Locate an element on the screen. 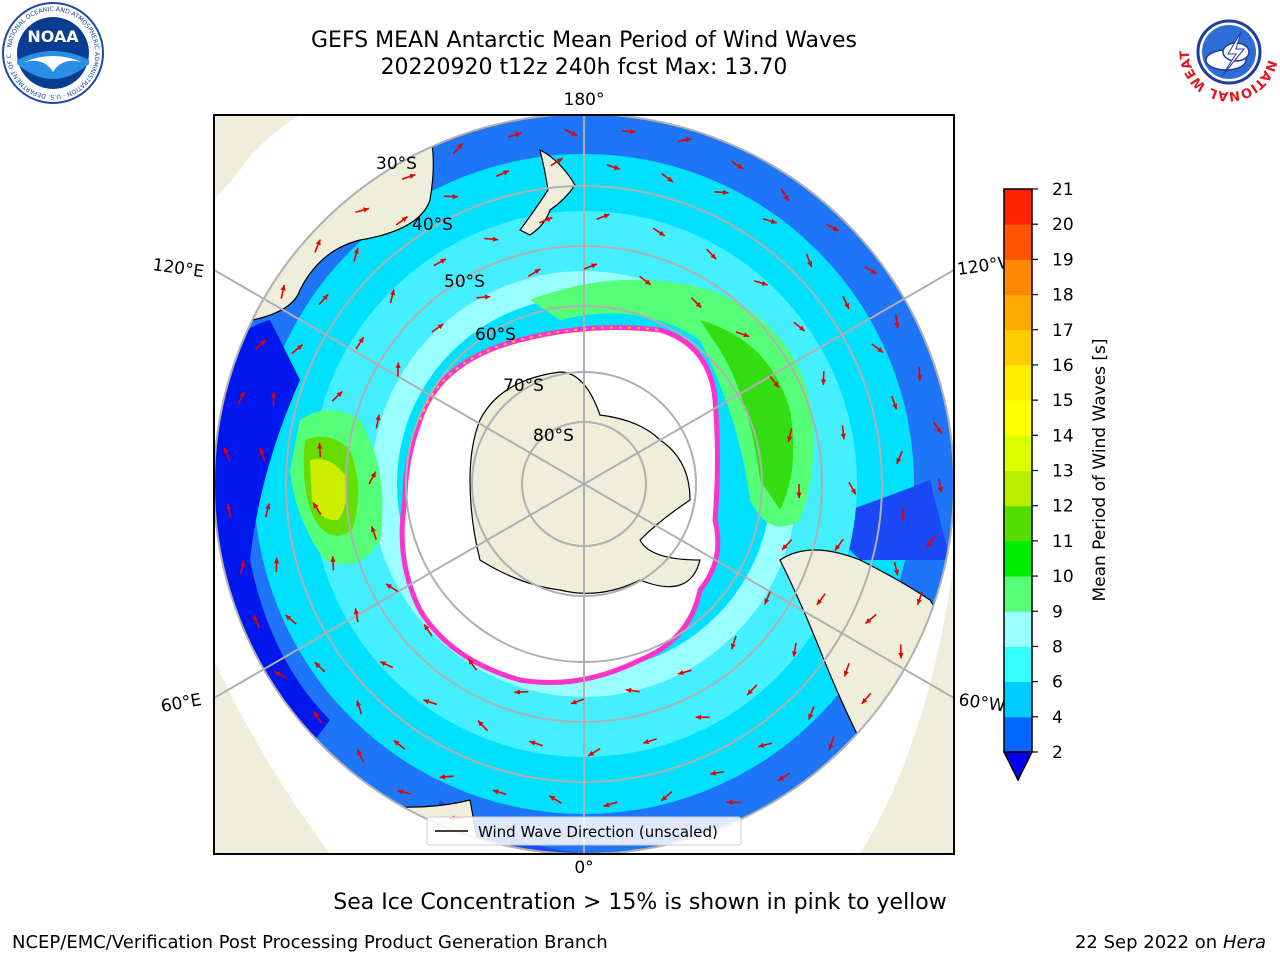 Image resolution: width=1280 pixels, height=960 pixels. lon-label-180: 180° is located at coordinates (584, 100).